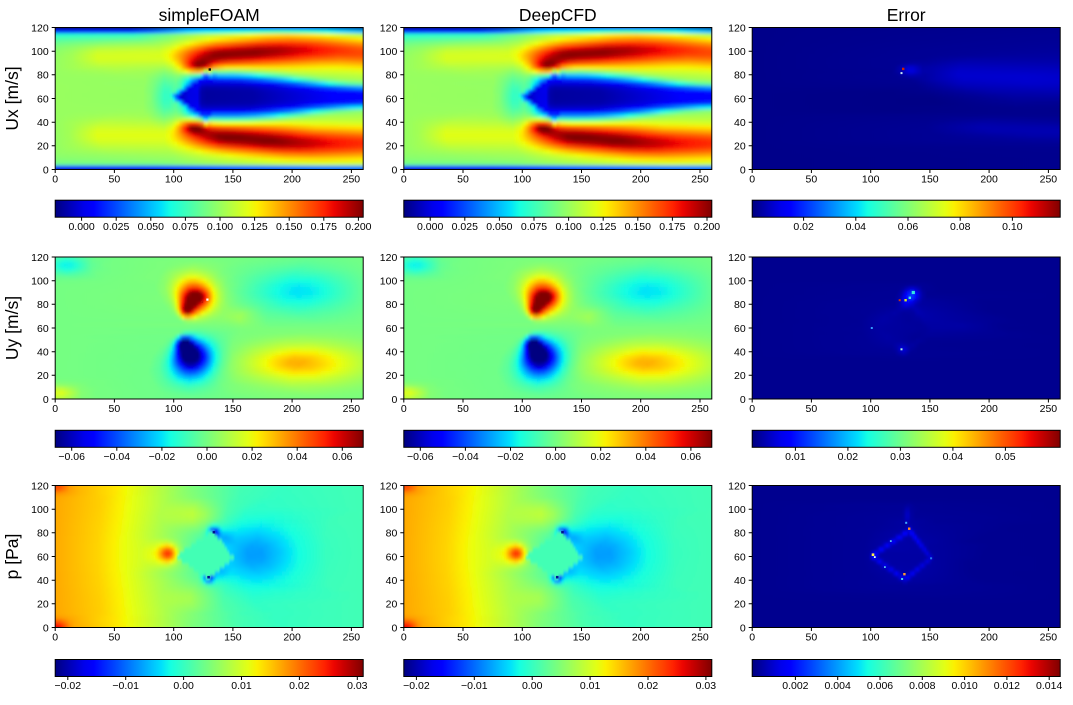  I want to click on svg-text: 20, so click(740, 376).